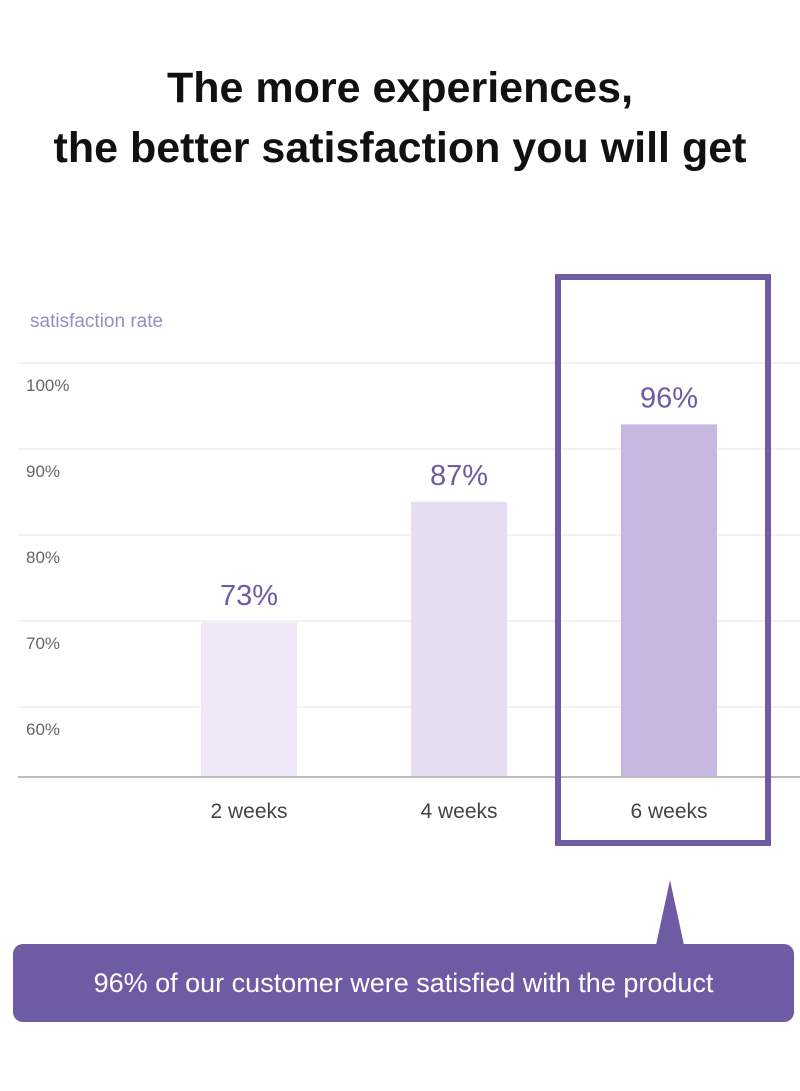 The height and width of the screenshot is (1091, 800). Describe the element at coordinates (43, 557) in the screenshot. I see `y-tick-label: 80%` at that location.